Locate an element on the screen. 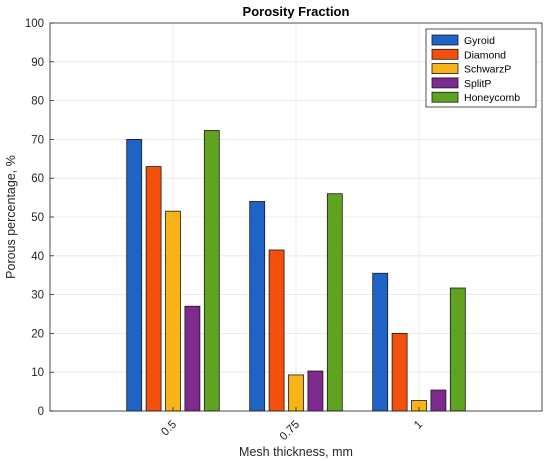  bar-diamond-0.75 is located at coordinates (276, 330).